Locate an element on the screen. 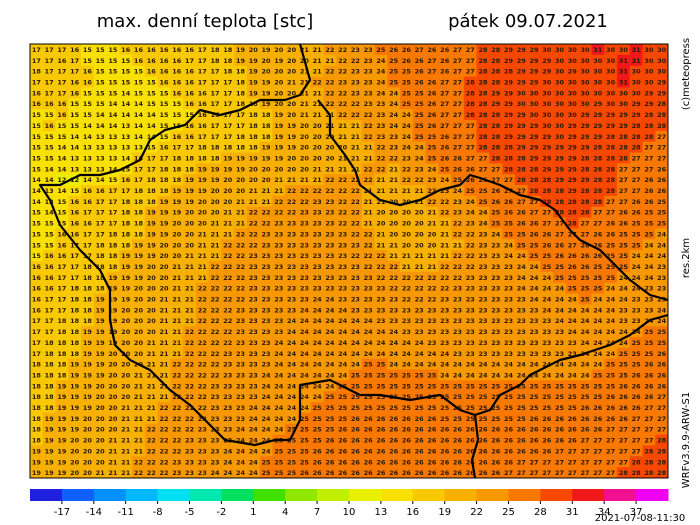 This screenshot has width=700, height=525. cell-value: 14 is located at coordinates (113, 126).